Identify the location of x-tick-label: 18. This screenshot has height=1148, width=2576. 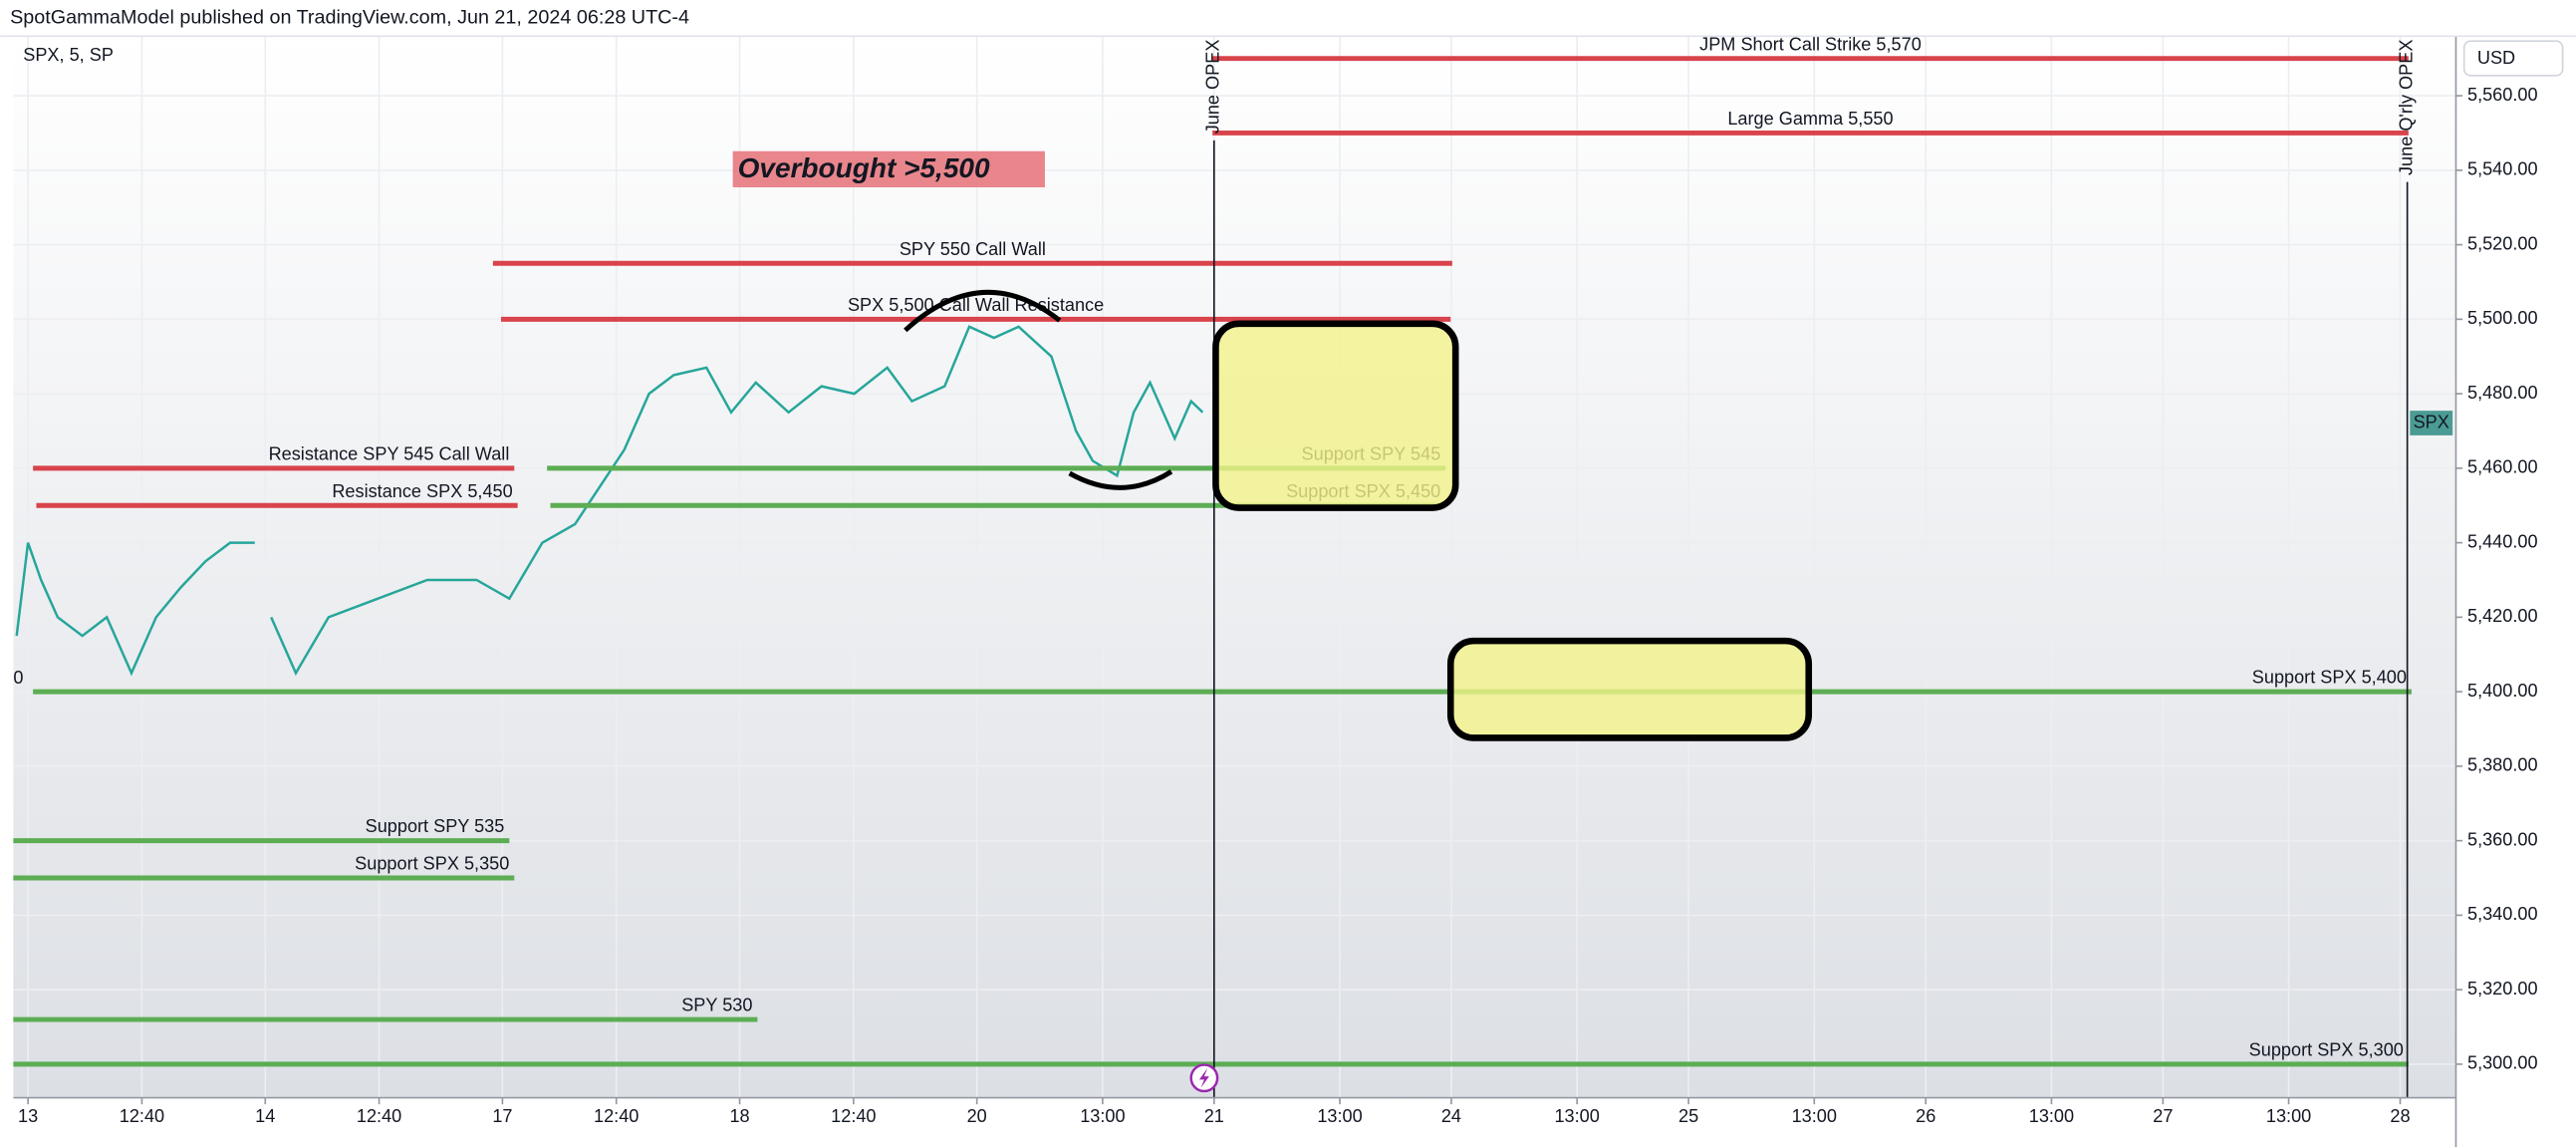
(739, 1116).